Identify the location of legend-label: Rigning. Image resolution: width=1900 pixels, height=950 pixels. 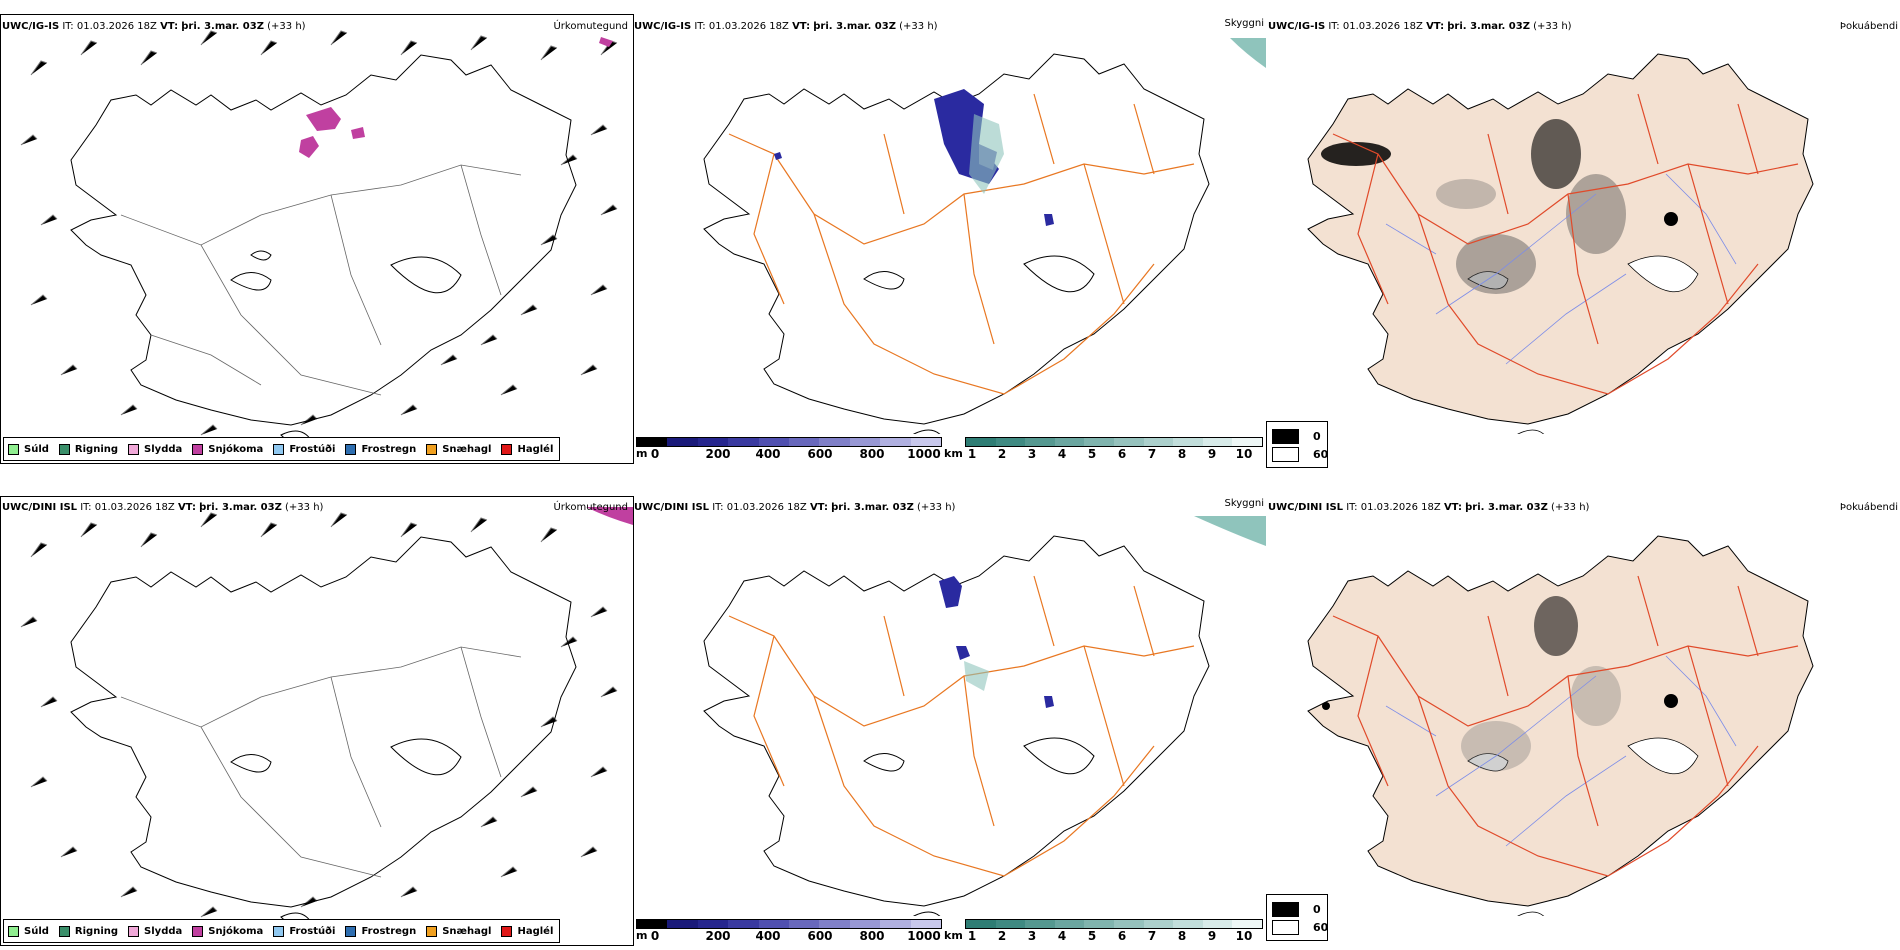
(96, 449).